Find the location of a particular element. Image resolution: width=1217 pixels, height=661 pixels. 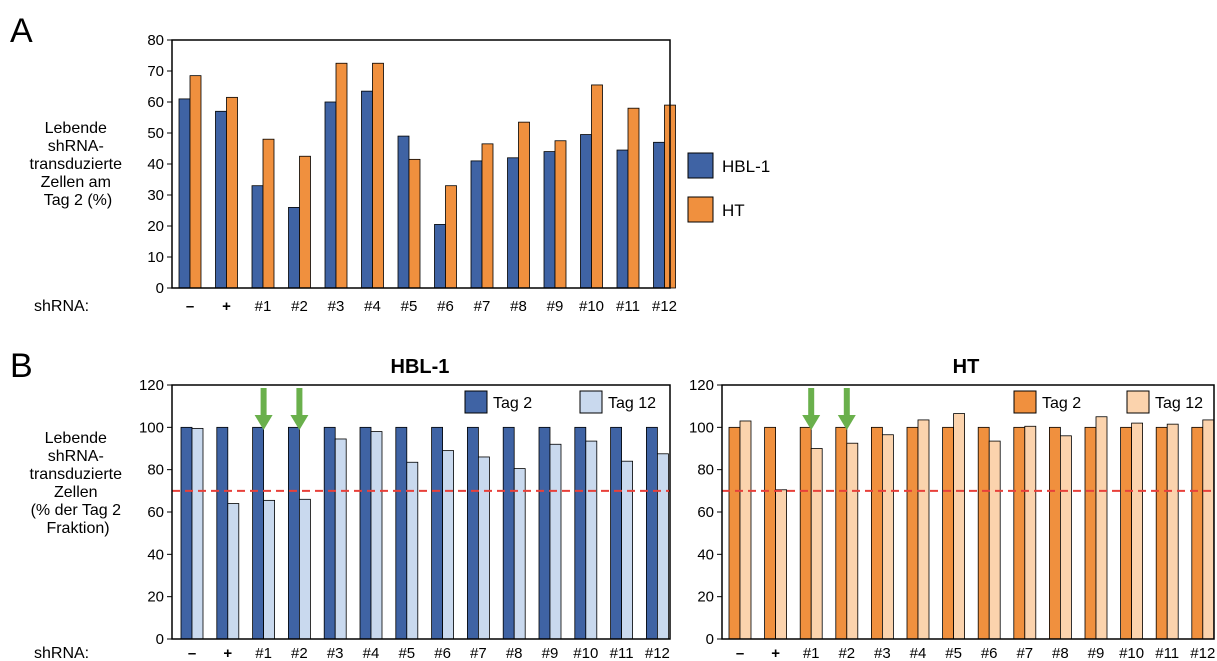

panel-b-ylabel-line: transduzierte is located at coordinates (76, 474).